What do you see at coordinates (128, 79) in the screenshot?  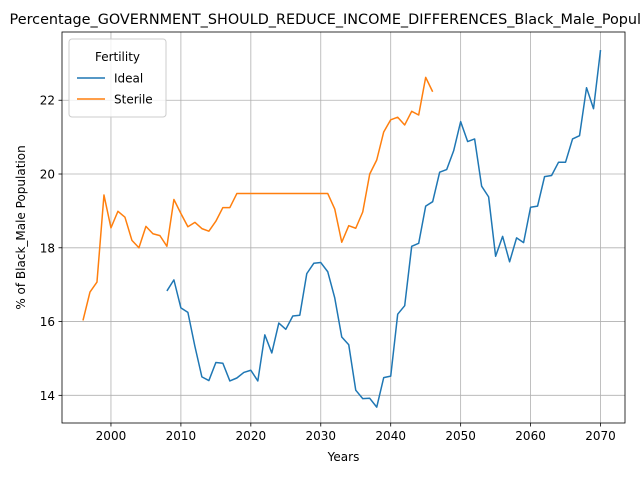 I see `legend-label-ideal: Ideal` at bounding box center [128, 79].